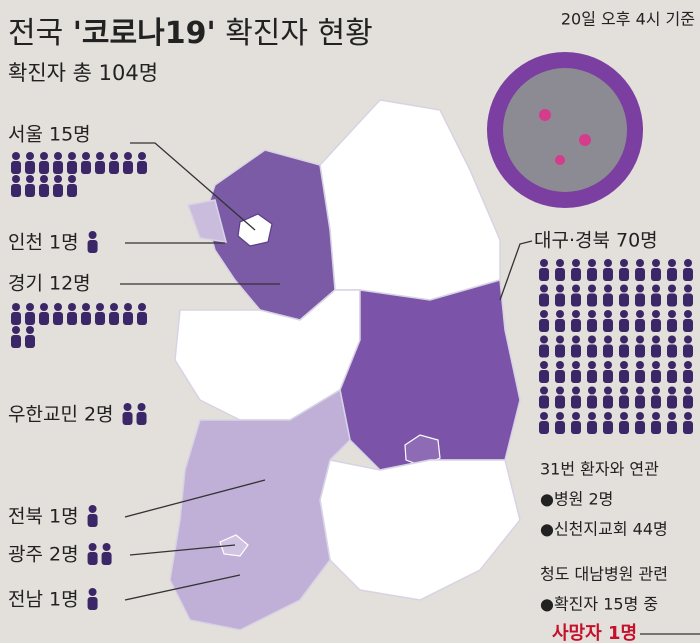 The width and height of the screenshot is (700, 643). What do you see at coordinates (40, 33) in the screenshot?
I see `title-part: 전국` at bounding box center [40, 33].